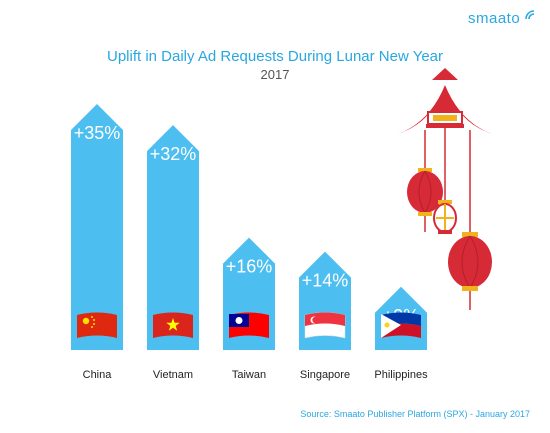  I want to click on chart-subtitle: 2017, so click(275, 74).